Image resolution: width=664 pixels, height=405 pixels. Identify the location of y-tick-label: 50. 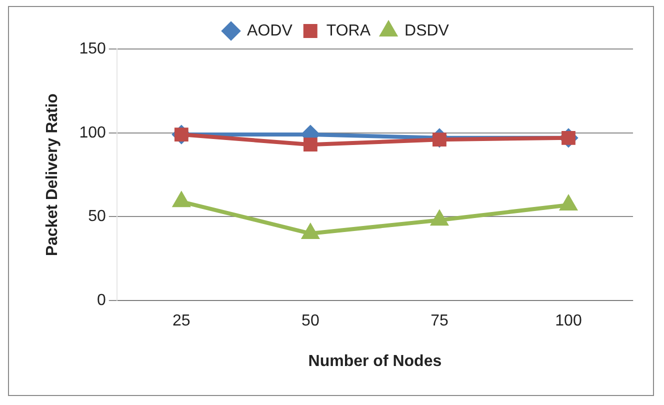
(97, 217).